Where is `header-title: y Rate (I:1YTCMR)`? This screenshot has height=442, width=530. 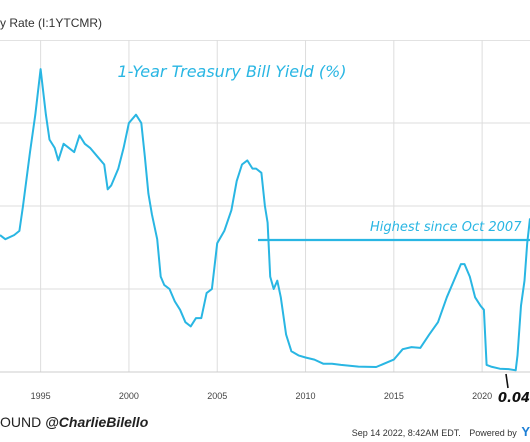 header-title: y Rate (I:1YTCMR) is located at coordinates (51, 23).